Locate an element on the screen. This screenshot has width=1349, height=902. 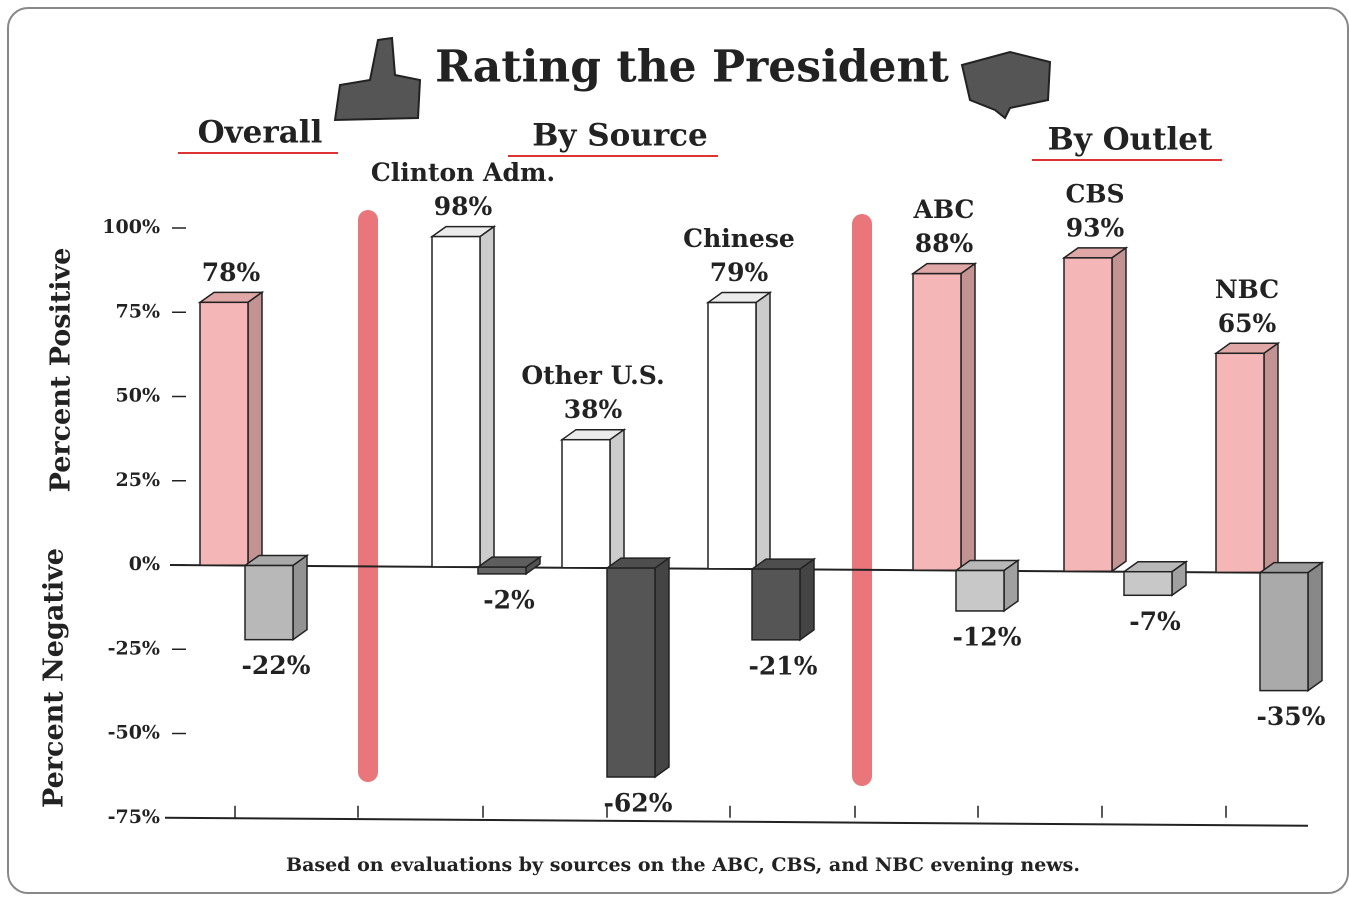
value-label: -35% is located at coordinates (1291, 716).